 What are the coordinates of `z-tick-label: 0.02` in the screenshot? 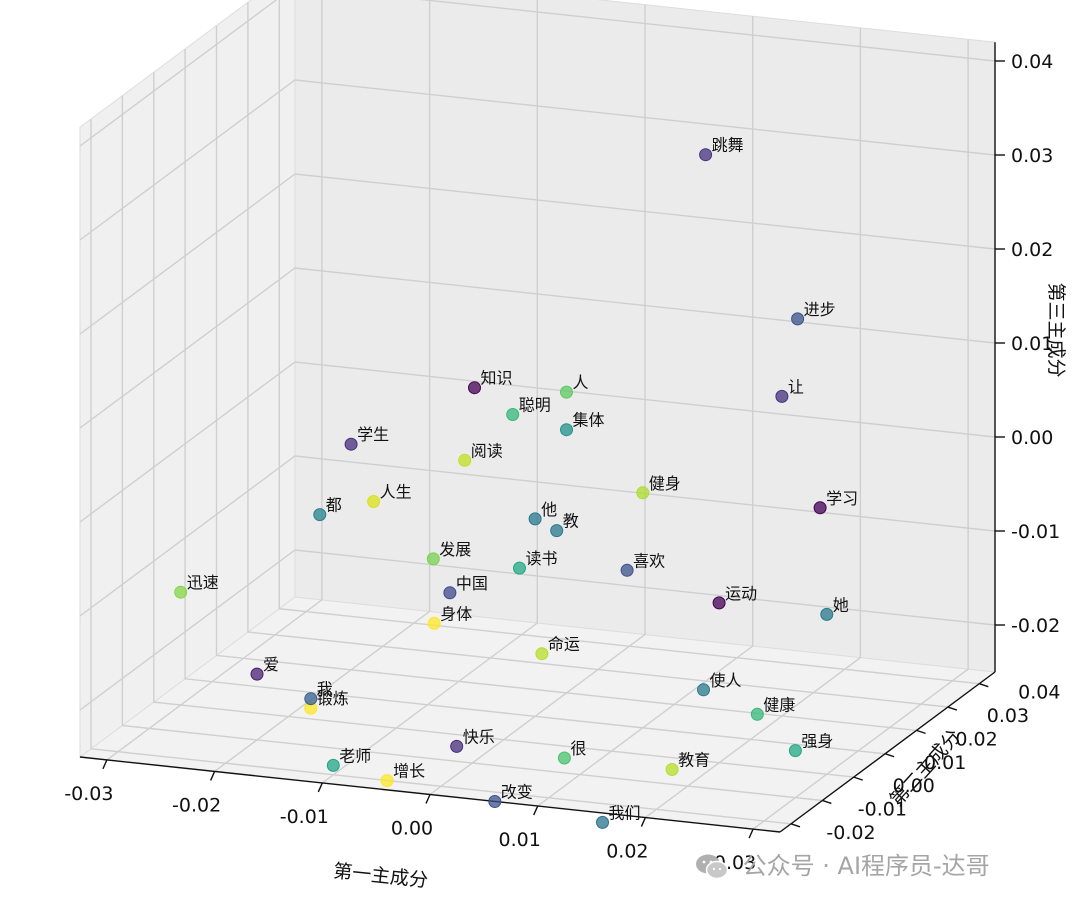 It's located at (1032, 250).